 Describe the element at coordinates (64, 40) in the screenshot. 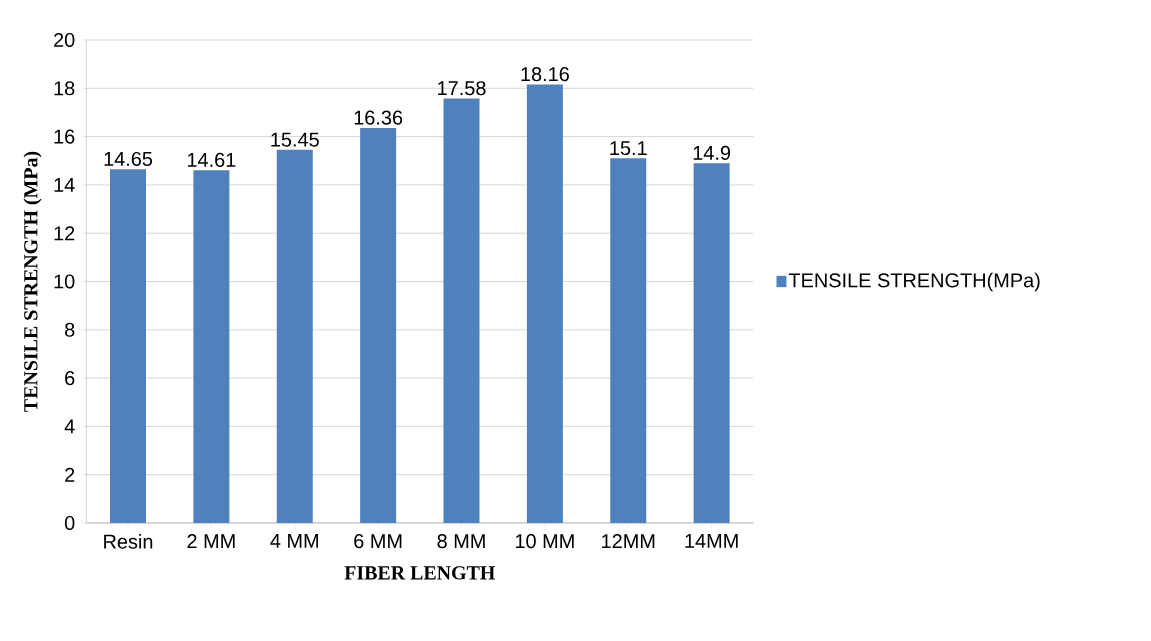

I see `y-tick-label: 20` at that location.